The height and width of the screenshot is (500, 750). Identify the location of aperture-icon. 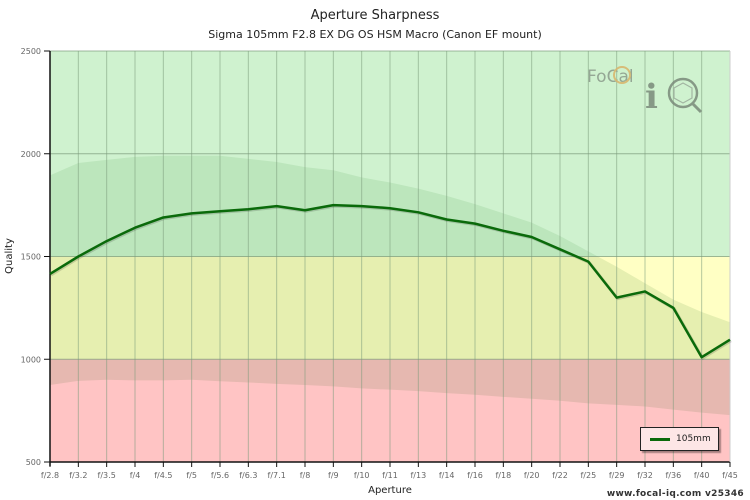
(683, 93).